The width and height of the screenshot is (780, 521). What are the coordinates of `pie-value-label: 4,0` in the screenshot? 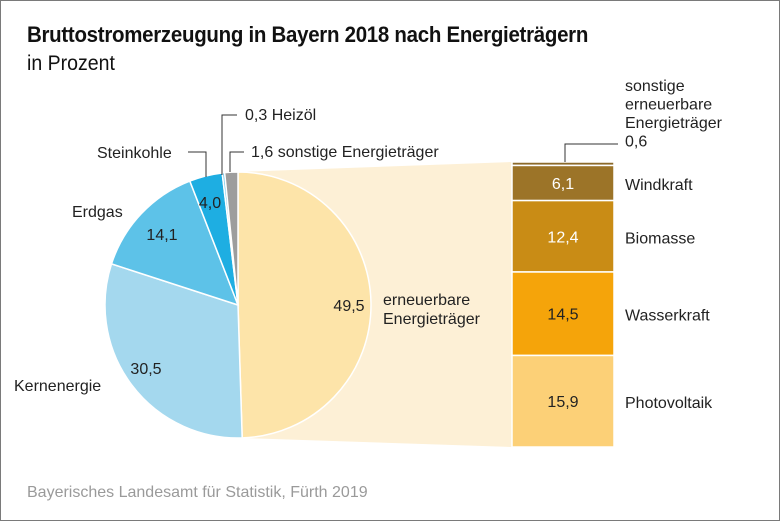 It's located at (210, 203).